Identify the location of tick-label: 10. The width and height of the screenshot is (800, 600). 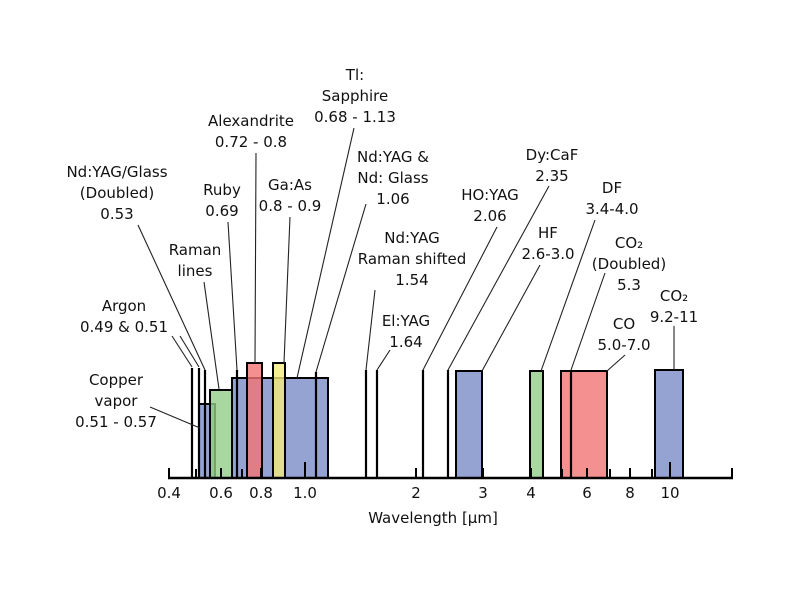
(669, 493).